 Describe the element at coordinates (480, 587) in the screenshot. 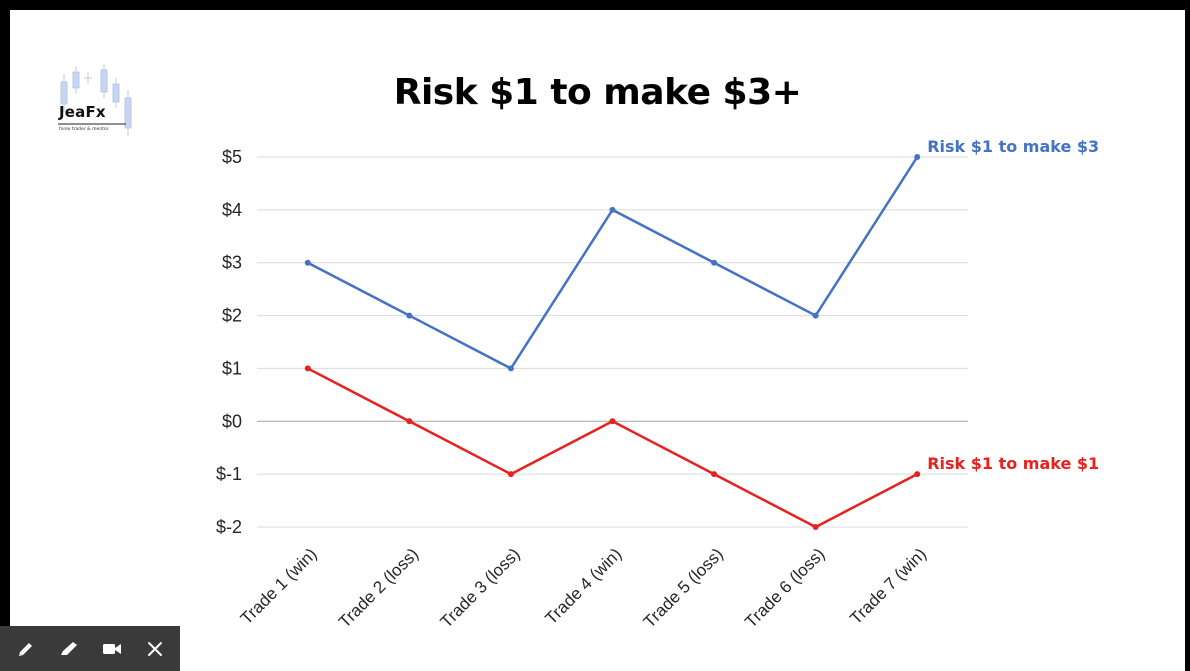

I see `x-tick-label: Trade 3 (loss)` at that location.